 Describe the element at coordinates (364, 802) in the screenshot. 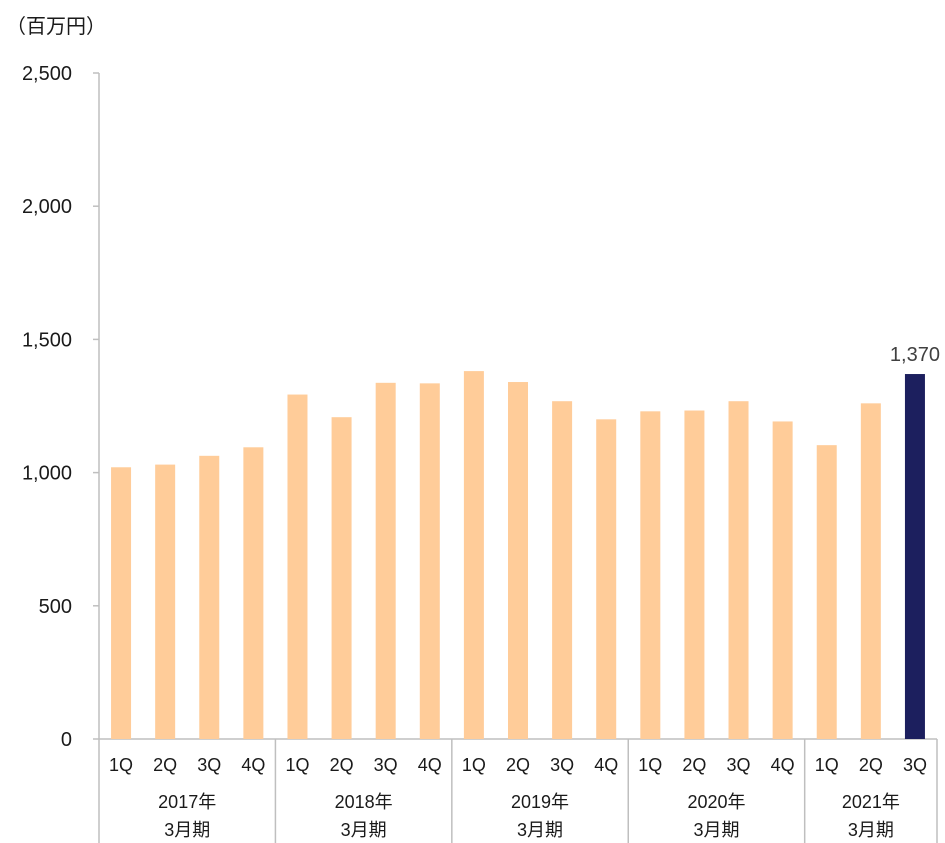

I see `group-label-year: 2018年` at that location.